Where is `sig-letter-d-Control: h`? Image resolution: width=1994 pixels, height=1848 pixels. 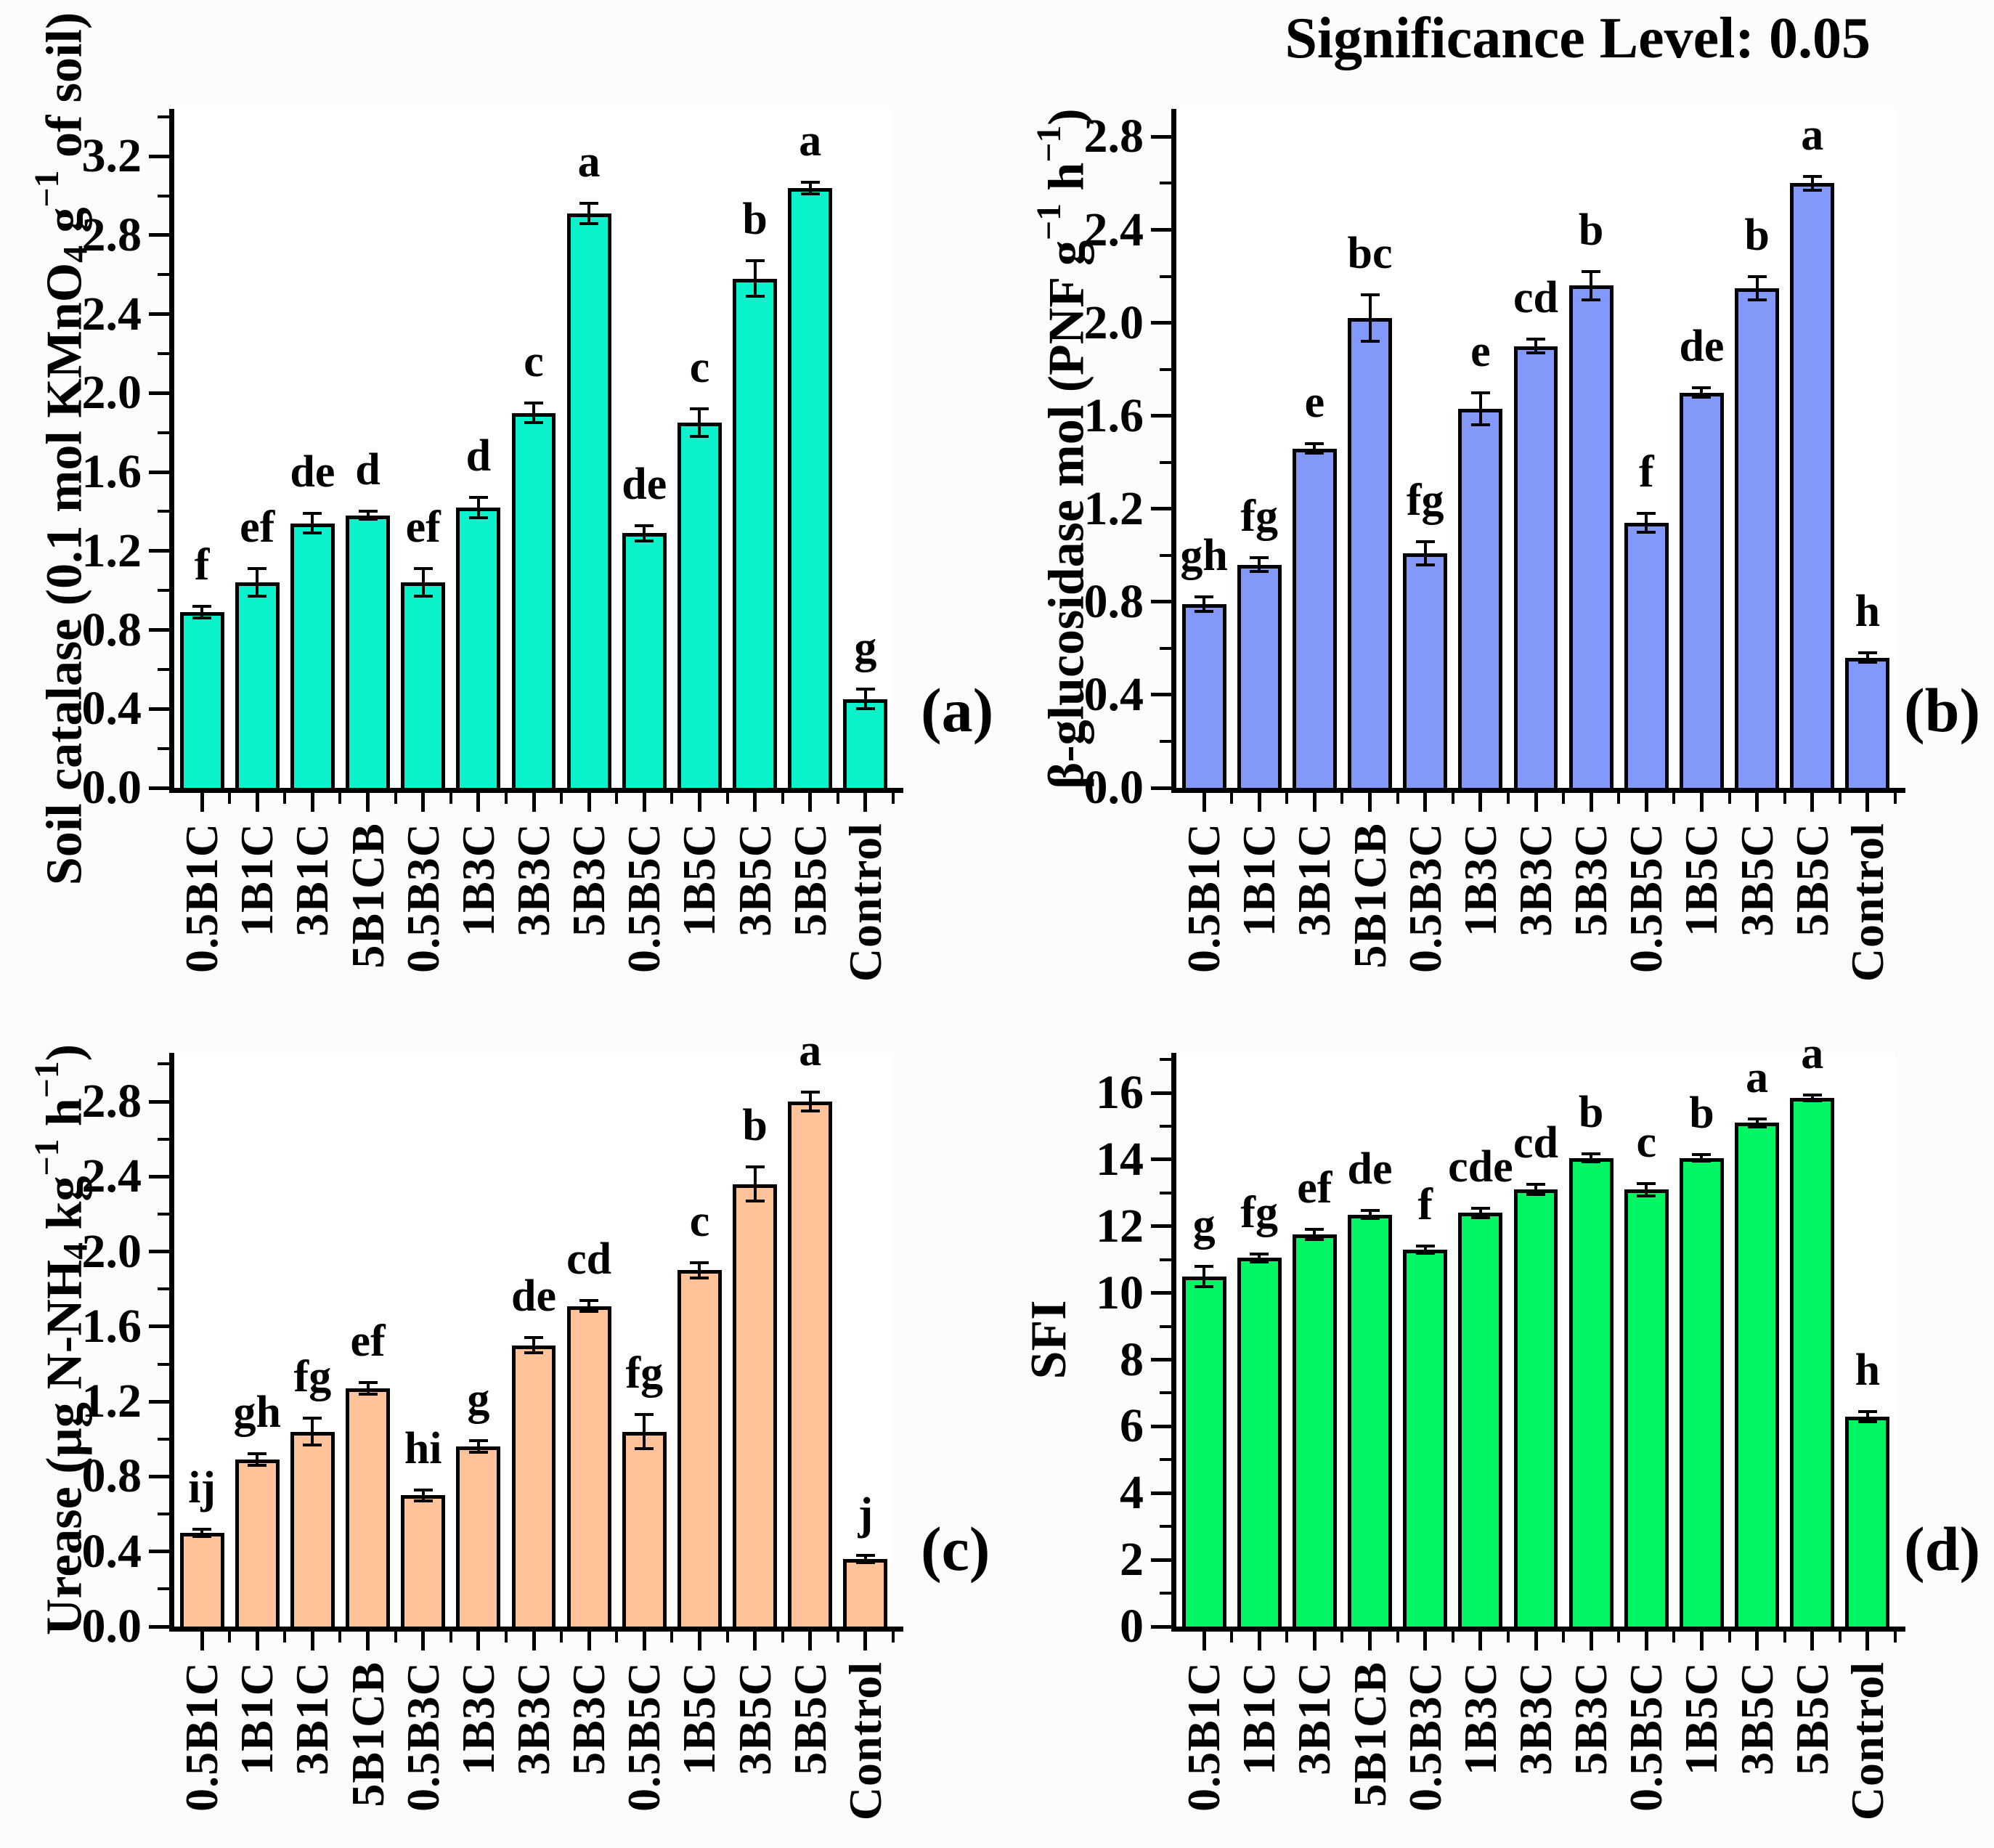
sig-letter-d-Control: h is located at coordinates (1868, 1370).